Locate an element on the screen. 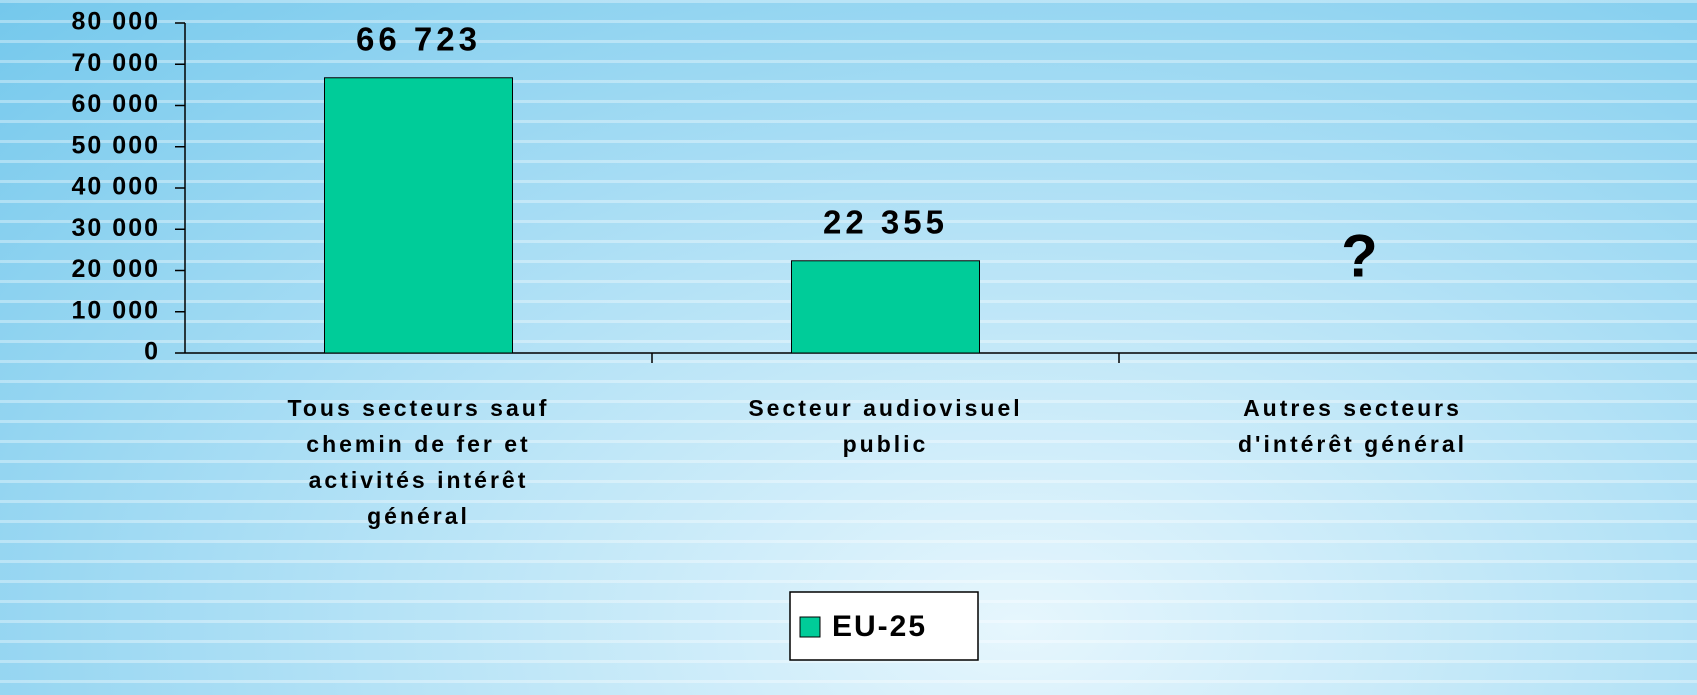 The image size is (1697, 695). x-tick-label: général is located at coordinates (418, 516).